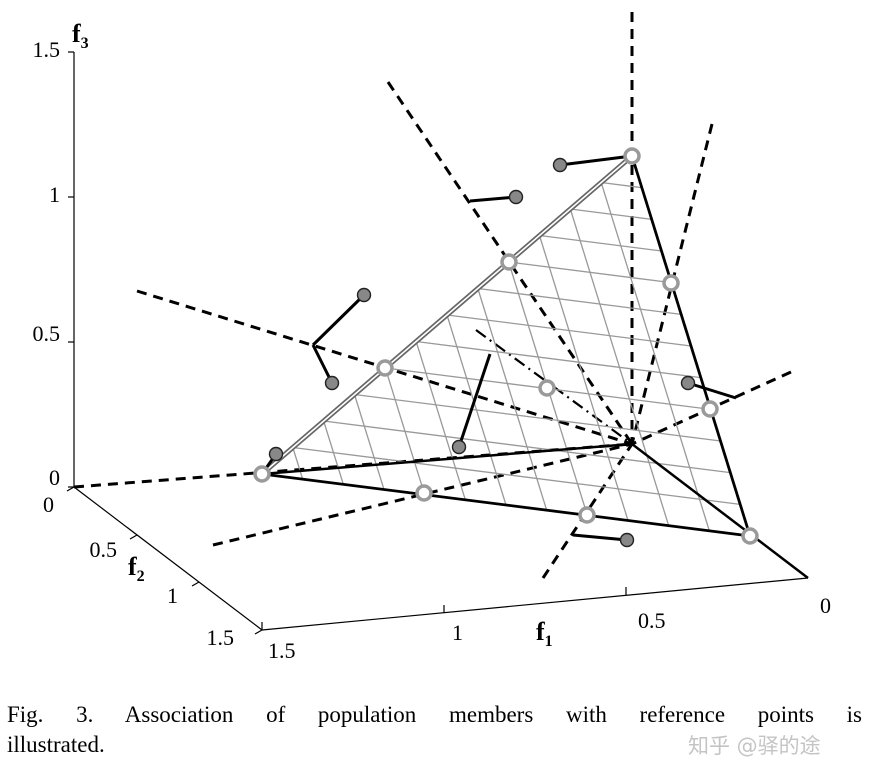 The height and width of the screenshot is (775, 873). Describe the element at coordinates (221, 637) in the screenshot. I see `f2-tick-label: 1.5` at that location.